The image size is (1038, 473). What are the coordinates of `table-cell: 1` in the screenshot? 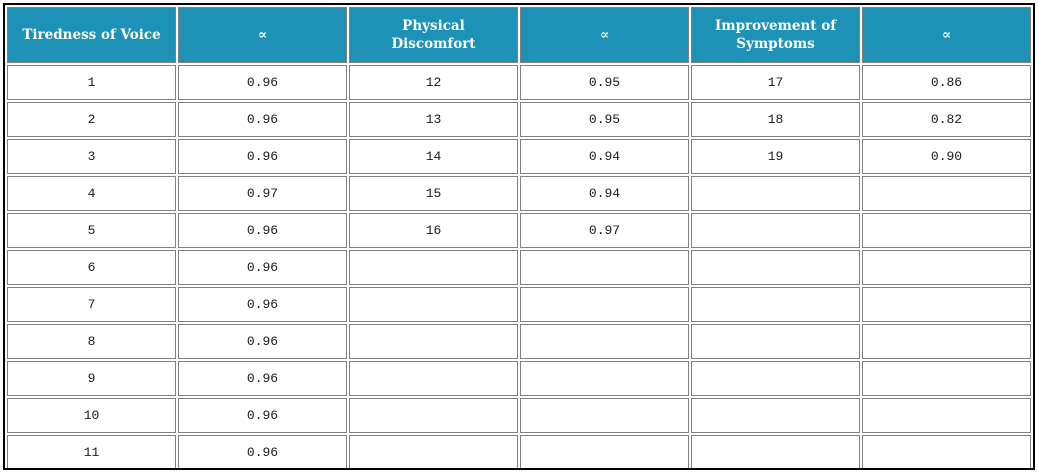 It's located at (91, 82).